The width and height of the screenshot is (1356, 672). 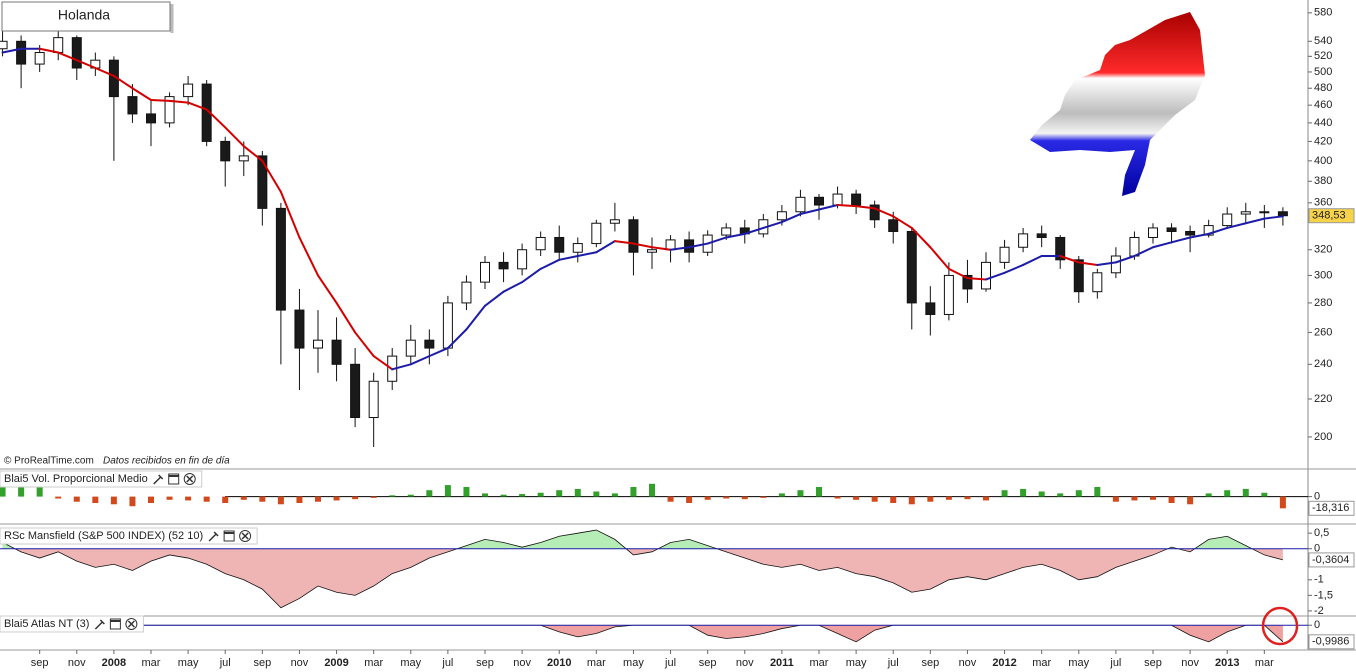 I want to click on x-tick-label: 2013, so click(x=1227, y=663).